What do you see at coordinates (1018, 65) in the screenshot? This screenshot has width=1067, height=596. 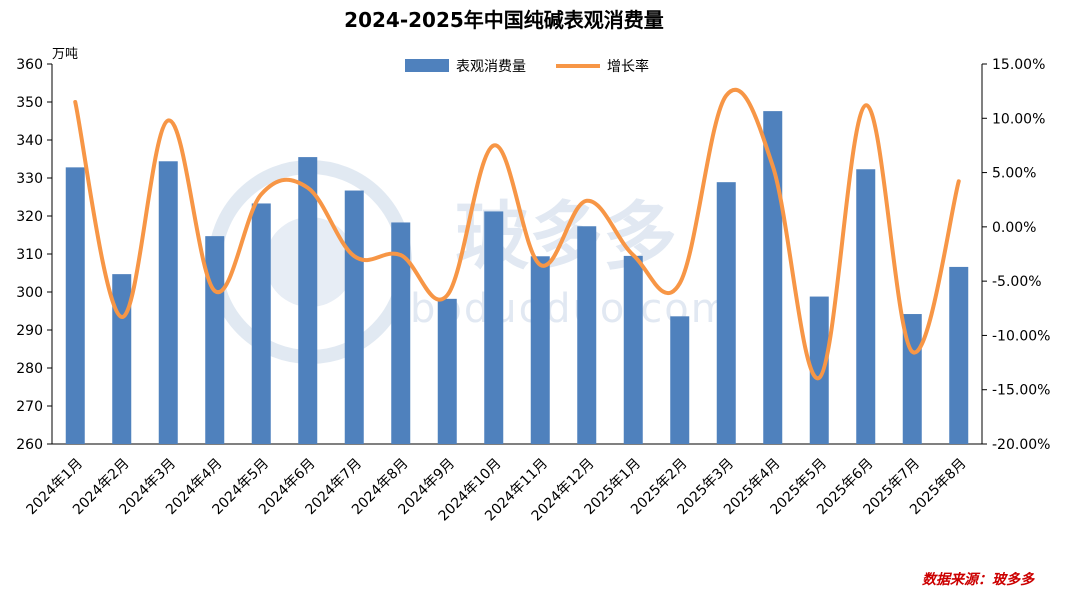 I see `right-tick-label: 15.00%` at bounding box center [1018, 65].